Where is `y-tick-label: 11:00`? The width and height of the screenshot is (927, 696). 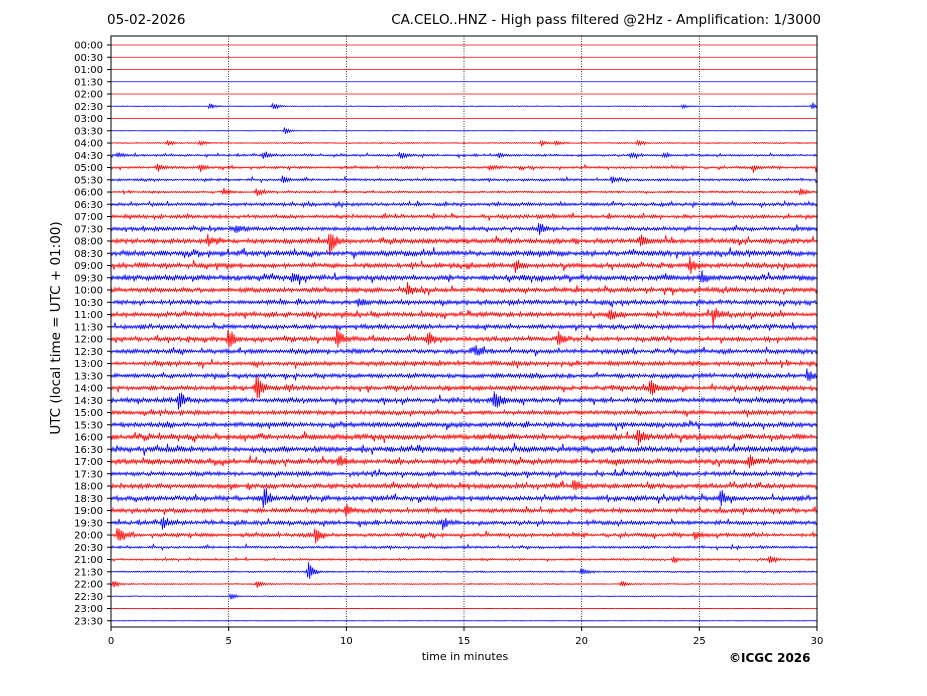
y-tick-label: 11:00 is located at coordinates (88, 315).